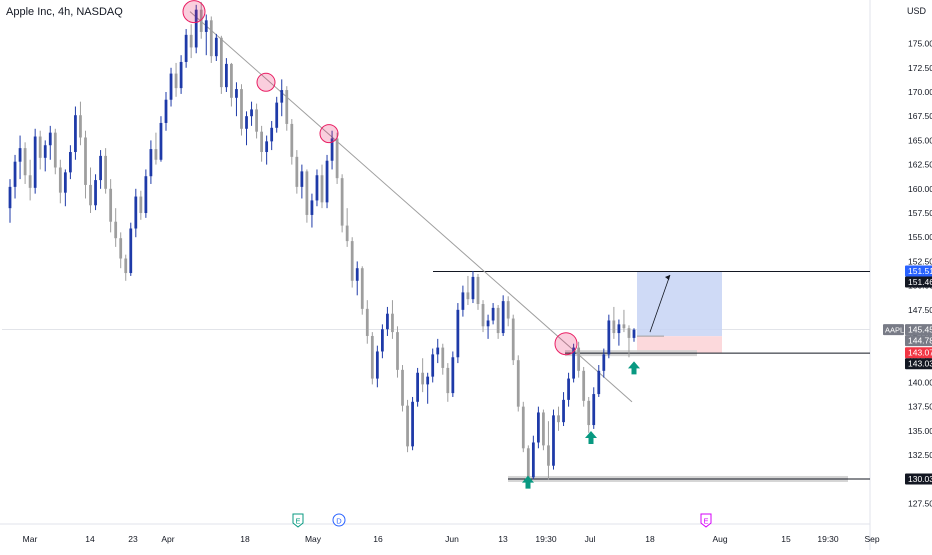 This screenshot has height=555, width=932. Describe the element at coordinates (167, 539) in the screenshot. I see `x-tick-label: Apr` at that location.